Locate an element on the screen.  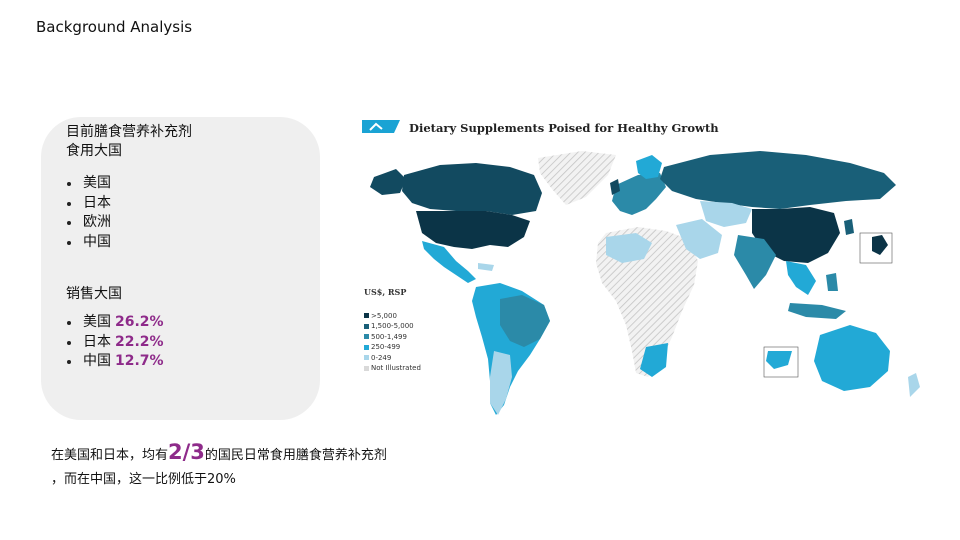
india-region is located at coordinates (755, 262).